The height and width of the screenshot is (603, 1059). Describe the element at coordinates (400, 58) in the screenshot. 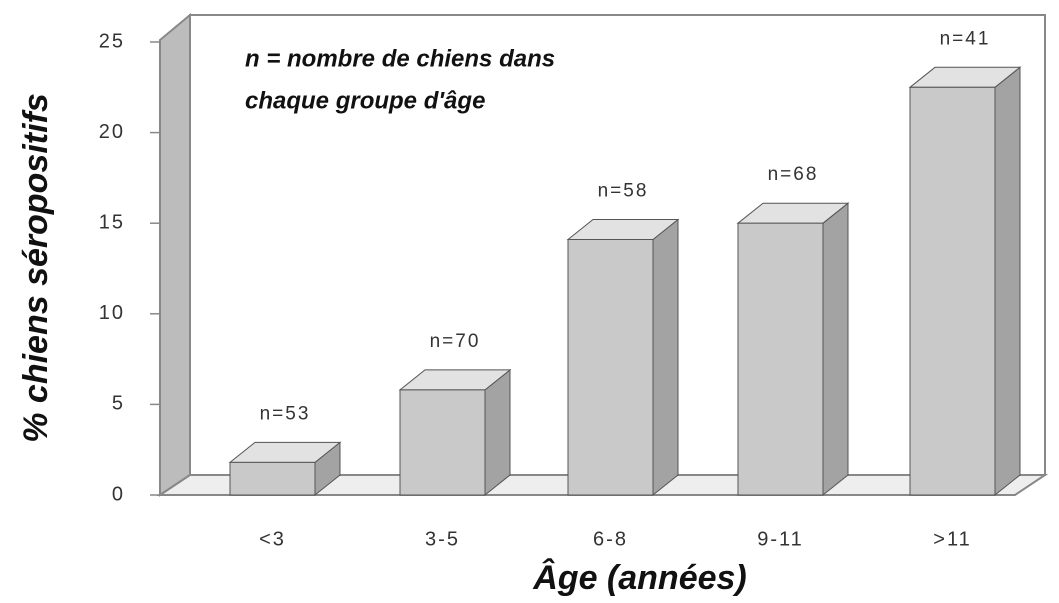

I see `note: n = nombre de chiens dans` at that location.